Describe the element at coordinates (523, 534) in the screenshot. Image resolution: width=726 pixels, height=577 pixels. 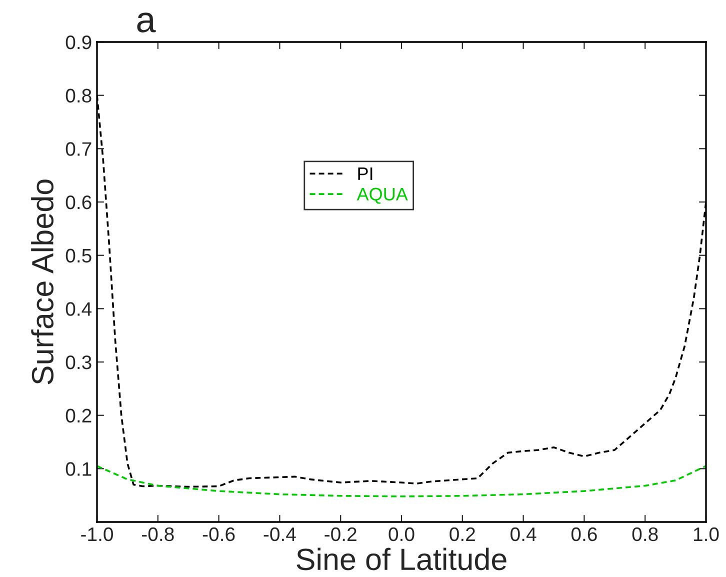
I see `x-tick-label: 0.4` at that location.